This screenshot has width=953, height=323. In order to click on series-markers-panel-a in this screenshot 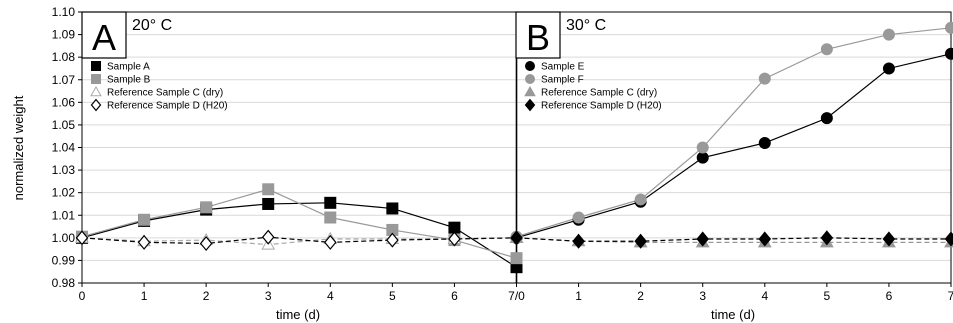, I will do `click(299, 228)`.